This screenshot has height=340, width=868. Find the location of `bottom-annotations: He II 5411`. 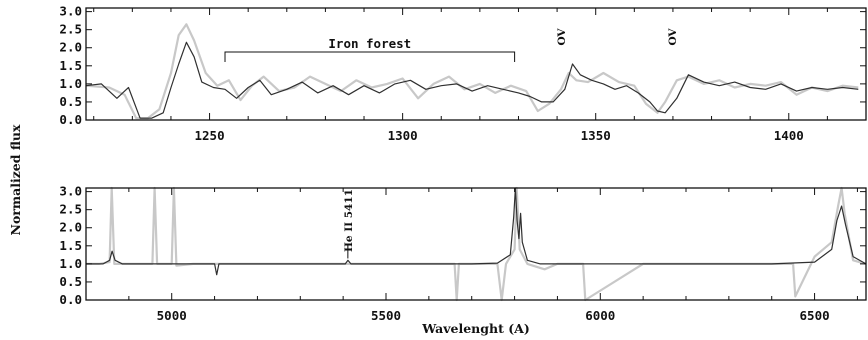

bottom-annotations: He II 5411 is located at coordinates (349, 224).